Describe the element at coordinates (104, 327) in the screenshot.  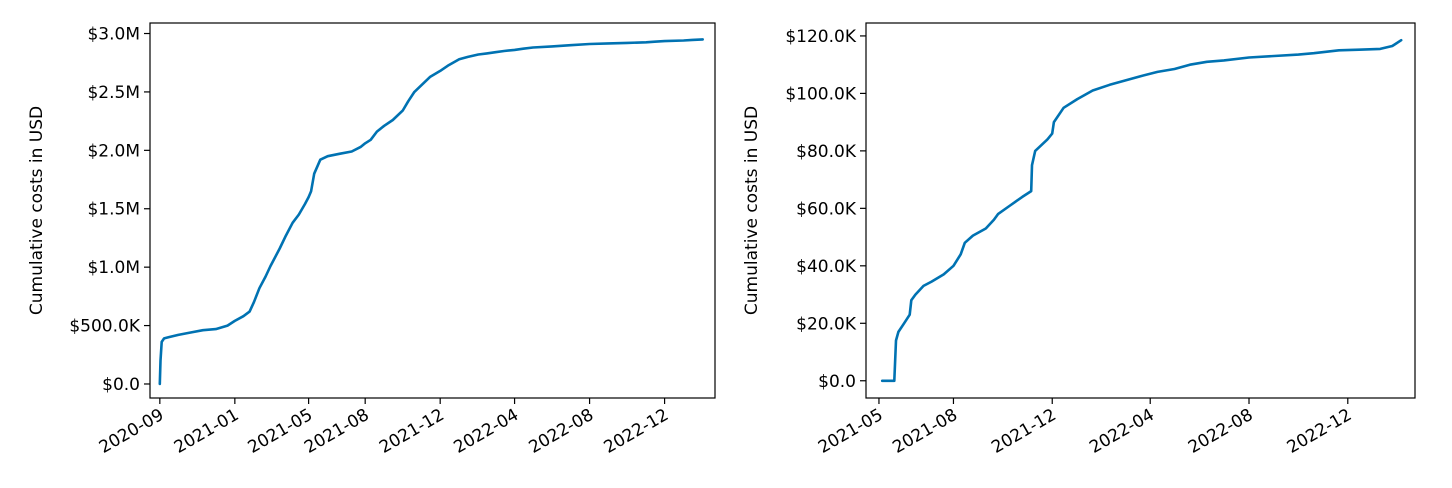
I see `y-tick-label: $500.0K` at that location.